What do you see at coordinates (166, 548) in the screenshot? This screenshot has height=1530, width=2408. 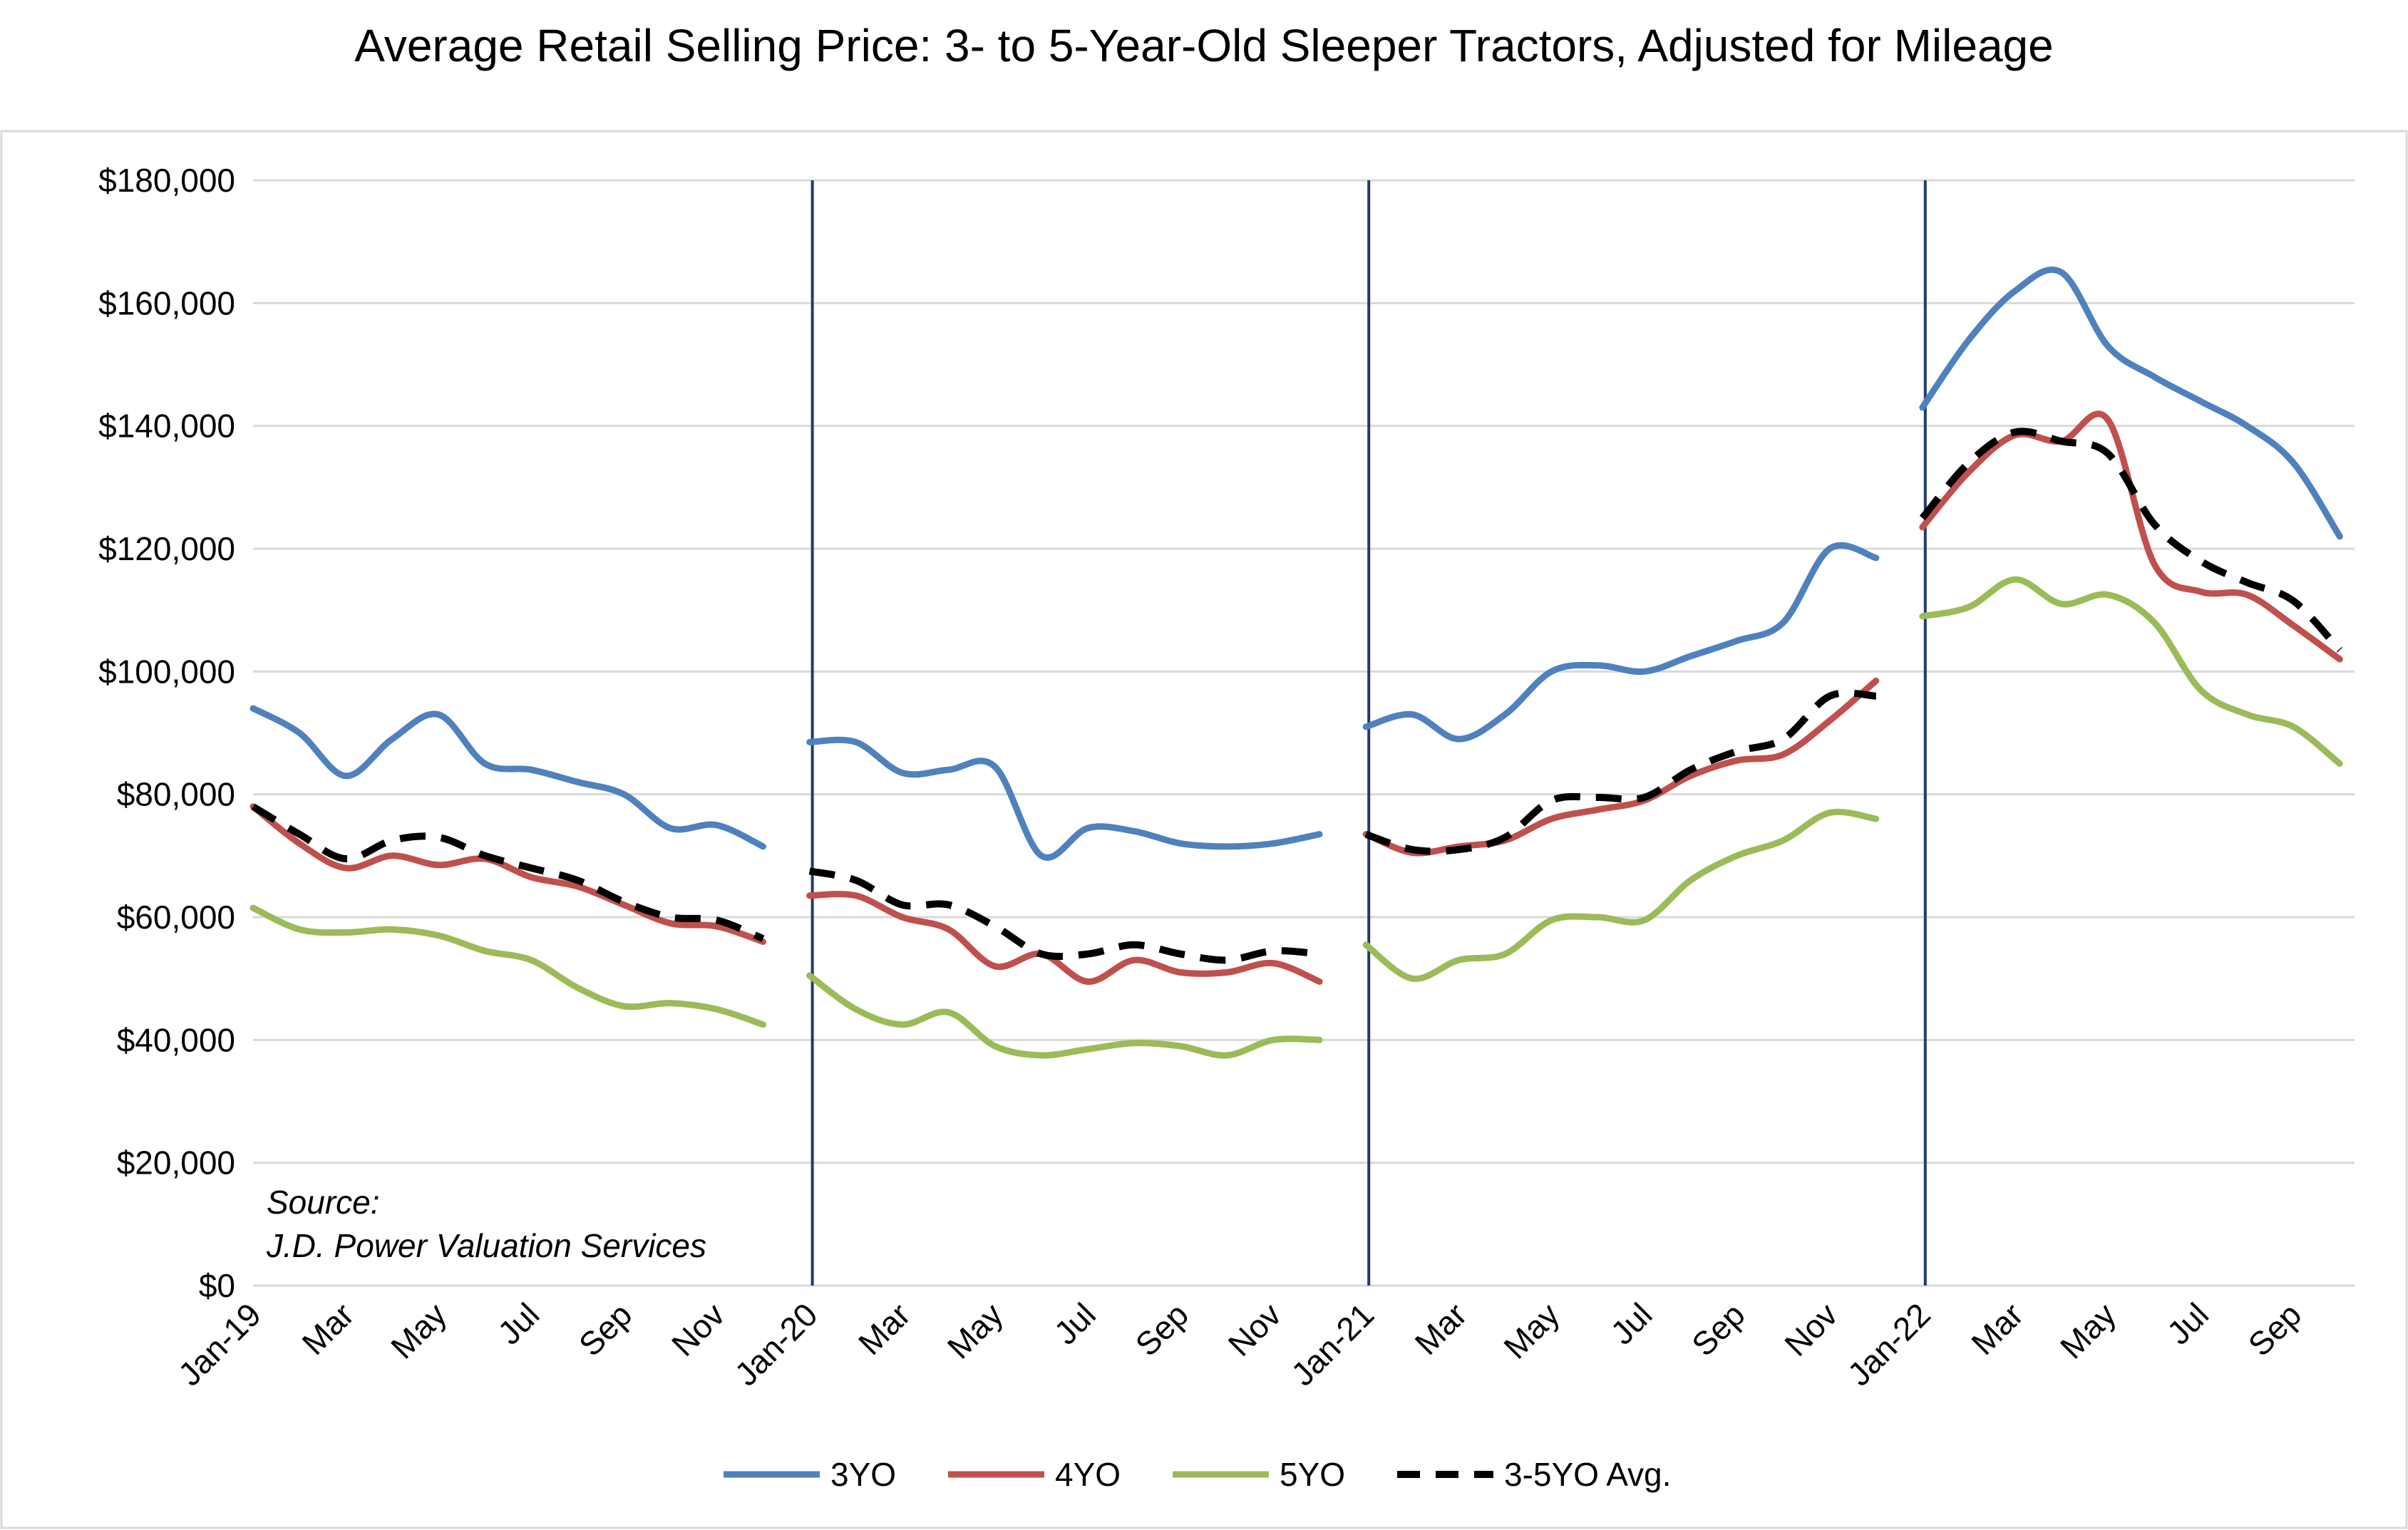 I see `y-tick-label: $120,000` at bounding box center [166, 548].